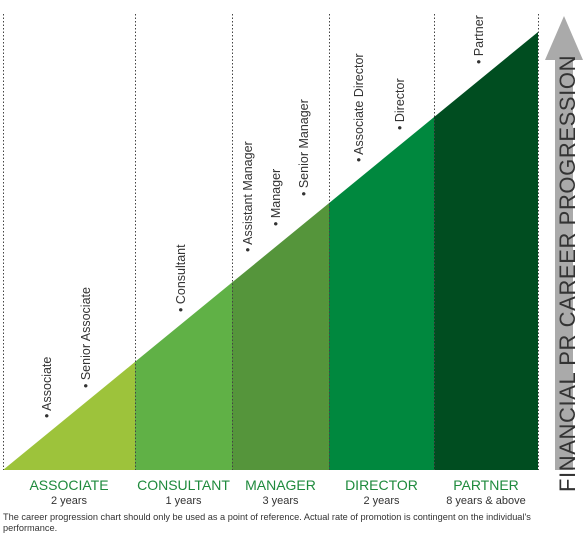  I want to click on progression-arrow-icon, so click(564, 243).